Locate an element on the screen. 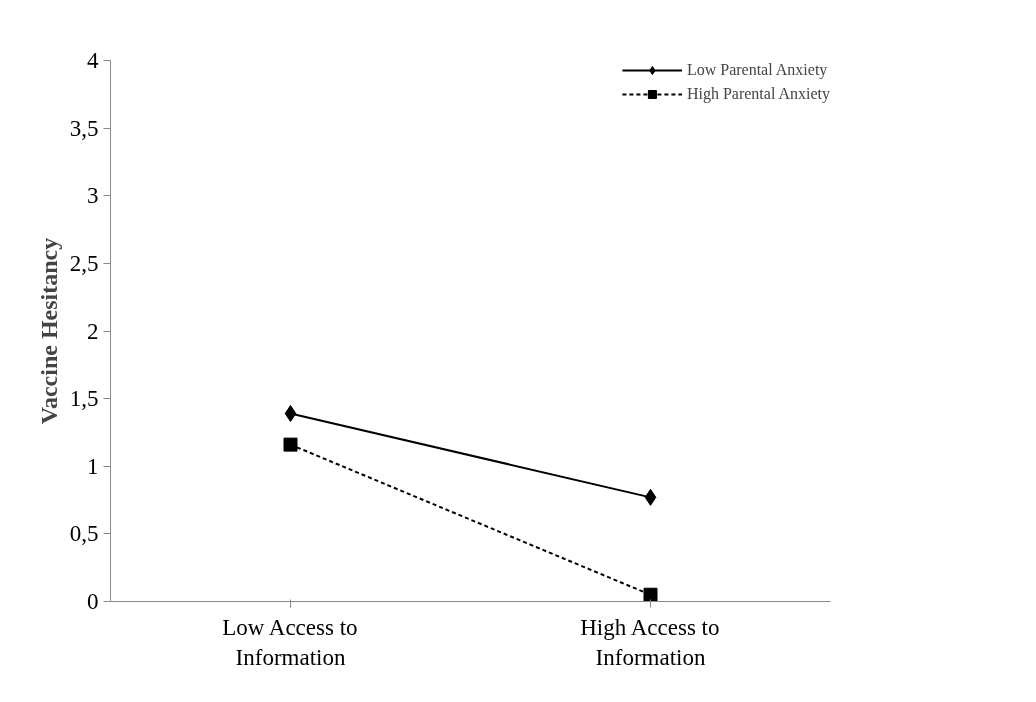 Image resolution: width=1036 pixels, height=702 pixels. y-tick-label: 0,5 is located at coordinates (84, 534).